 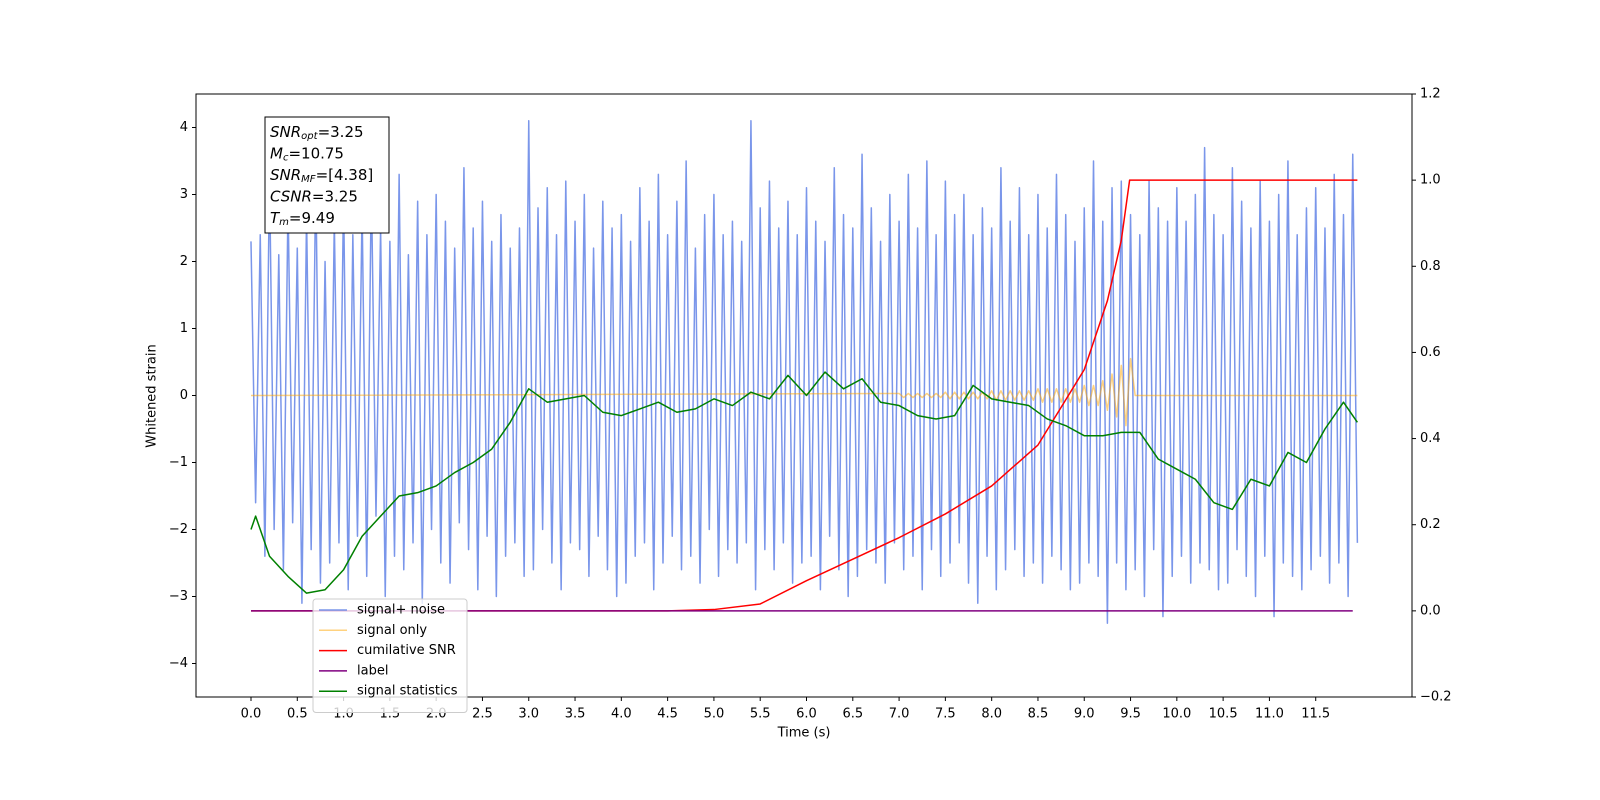 What do you see at coordinates (184, 261) in the screenshot?
I see `y-tick-label: 2` at bounding box center [184, 261].